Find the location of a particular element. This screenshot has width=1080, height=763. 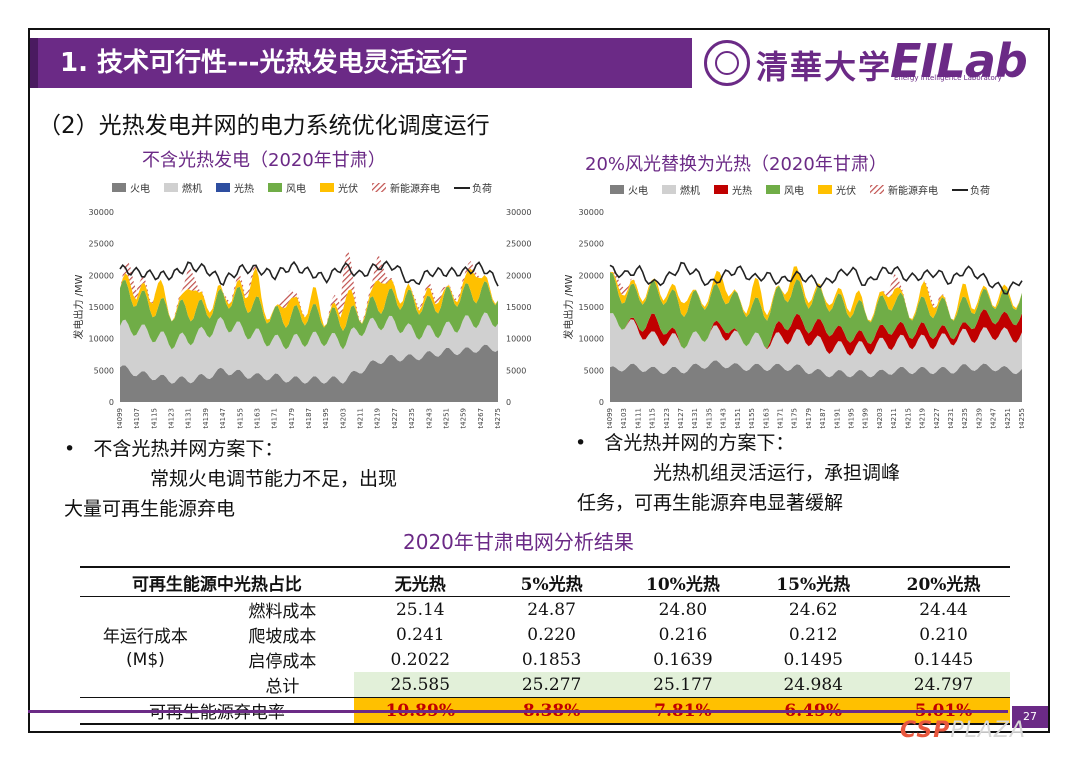

area-series-光热 is located at coordinates (816, 332).